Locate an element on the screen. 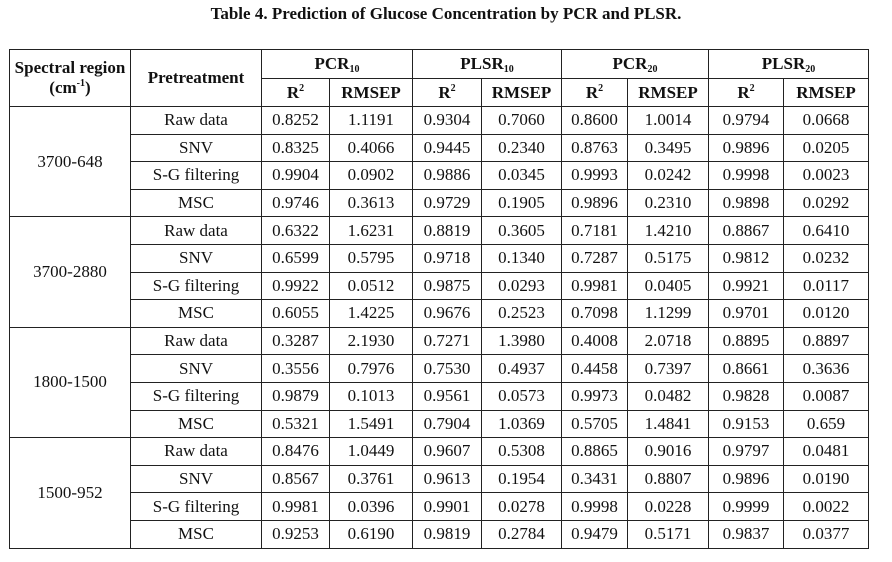 This screenshot has width=892, height=562. r2-value-cell: 0.5705 is located at coordinates (594, 424).